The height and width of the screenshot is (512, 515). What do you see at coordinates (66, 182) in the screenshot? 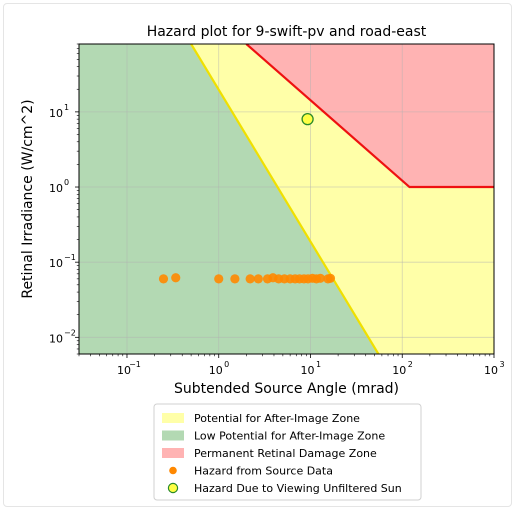
I see `y-tick-exponent: 0` at bounding box center [66, 182].